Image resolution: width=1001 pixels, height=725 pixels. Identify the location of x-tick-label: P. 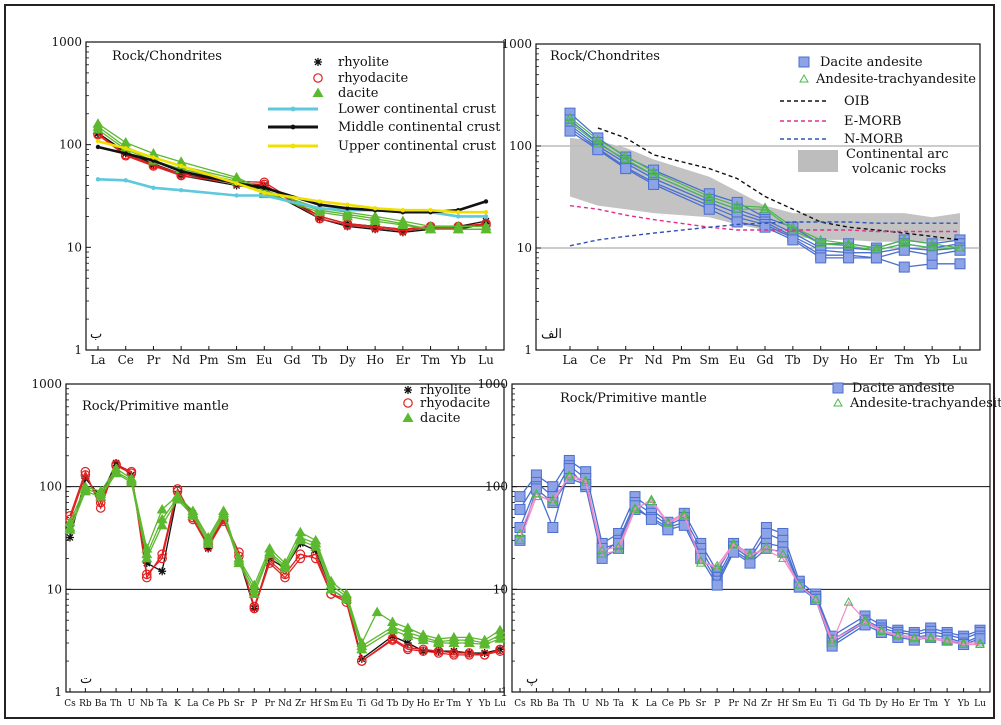
(717, 704).